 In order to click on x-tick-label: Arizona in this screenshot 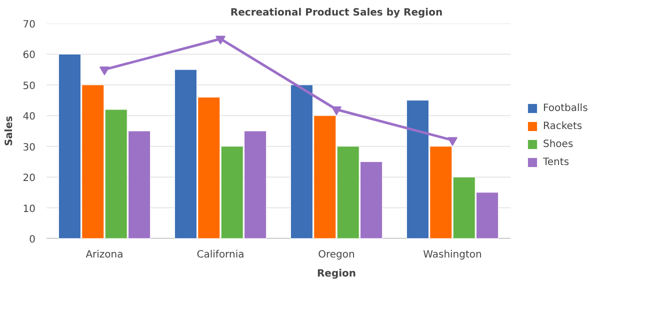, I will do `click(105, 255)`.